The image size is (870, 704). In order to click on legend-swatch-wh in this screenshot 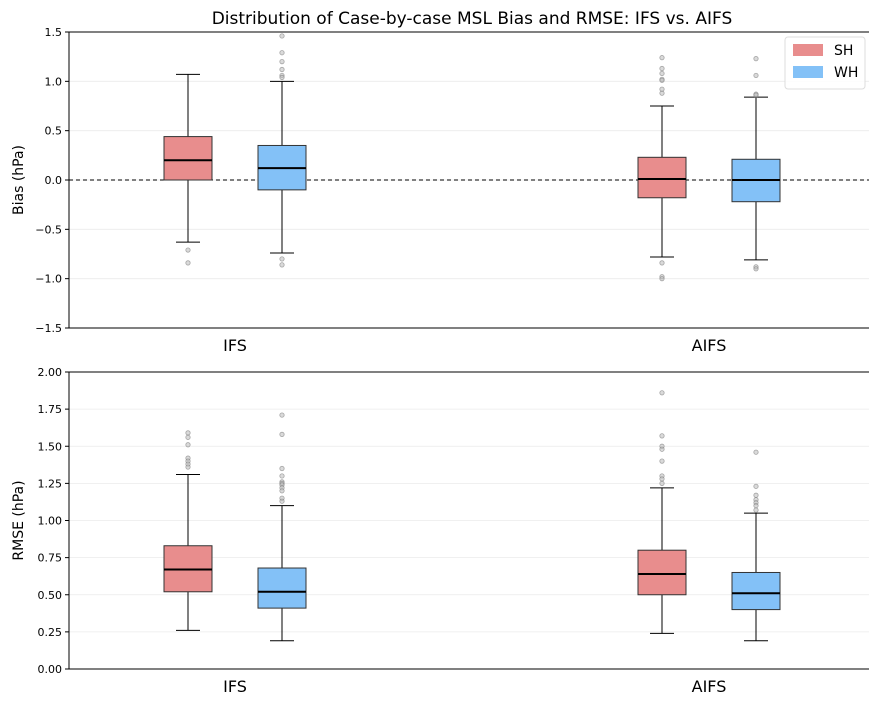, I will do `click(808, 72)`.